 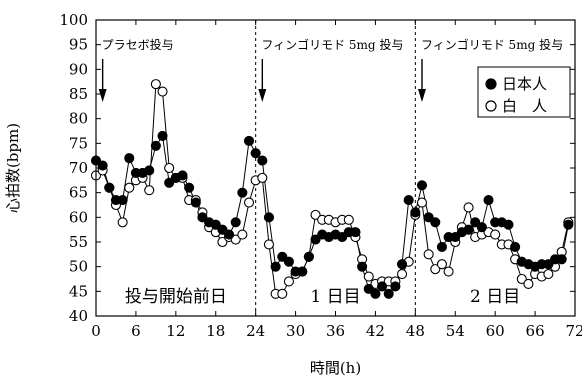 I want to click on legend-label: 日本人, so click(x=524, y=84).